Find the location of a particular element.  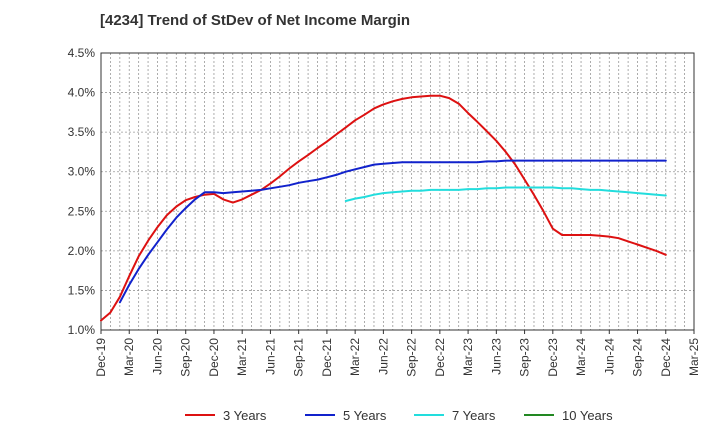

y-tick-label: 2.0% is located at coordinates (82, 251).